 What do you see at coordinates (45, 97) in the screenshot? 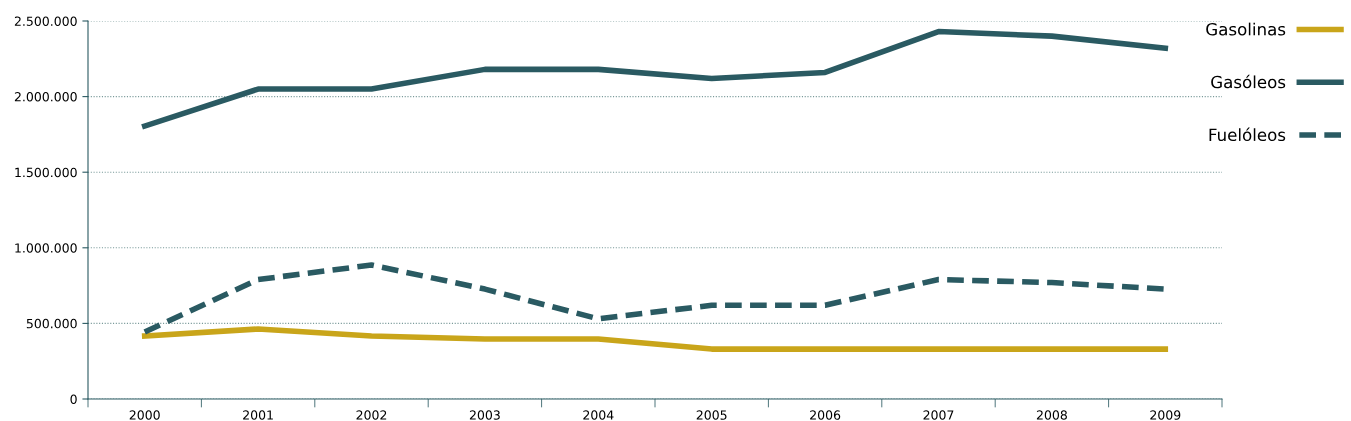
I see `y-tick-label: 2.000.000` at bounding box center [45, 97].